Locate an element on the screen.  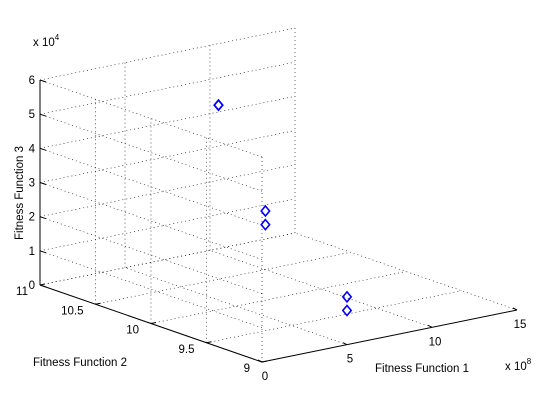
z-tick-label: 0 is located at coordinates (32, 286).